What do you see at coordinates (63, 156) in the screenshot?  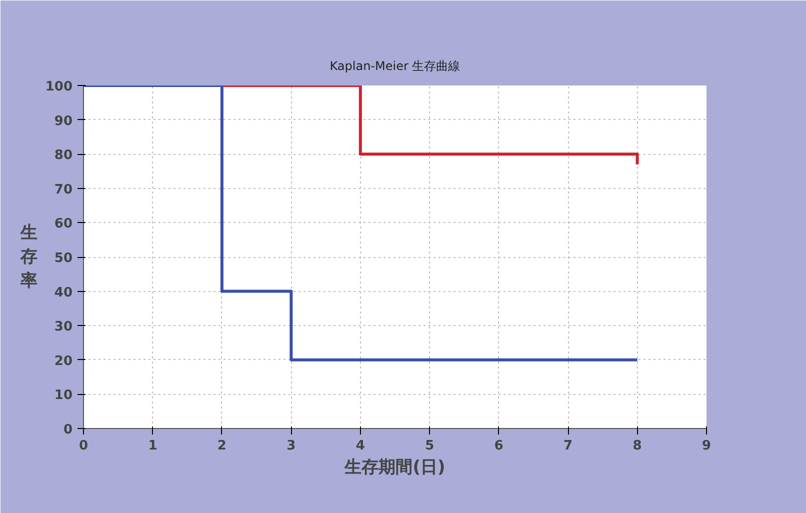 I see `y-tick-label: 80` at bounding box center [63, 156].